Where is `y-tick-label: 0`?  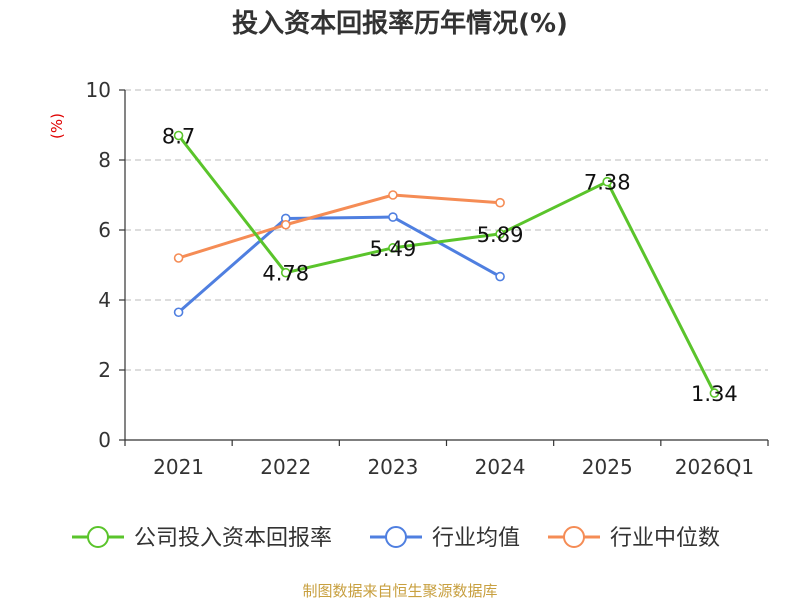 y-tick-label: 0 is located at coordinates (104, 440).